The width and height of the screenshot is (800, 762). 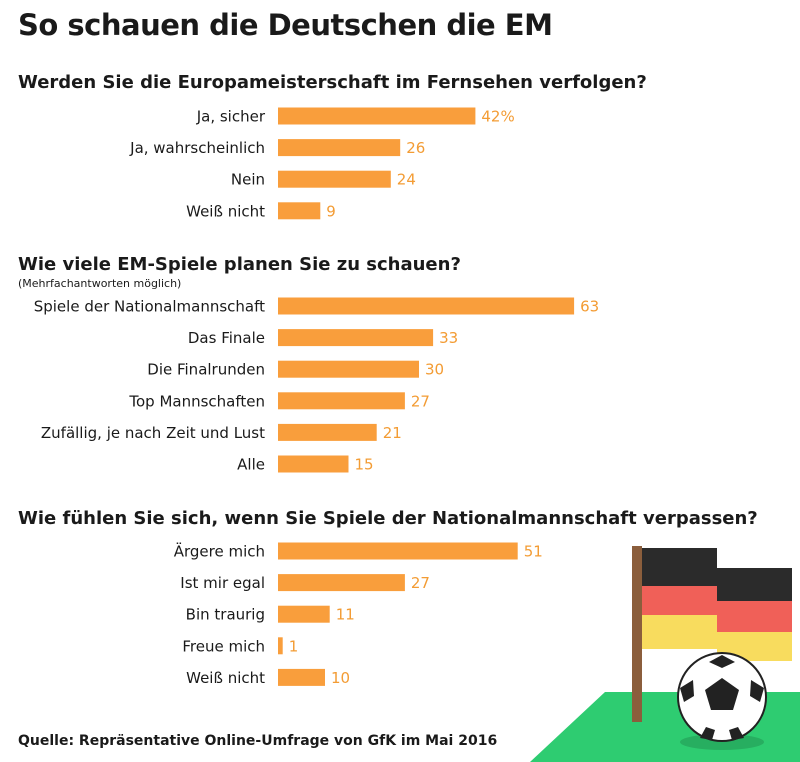 What do you see at coordinates (497, 117) in the screenshot?
I see `value-label: 42%` at bounding box center [497, 117].